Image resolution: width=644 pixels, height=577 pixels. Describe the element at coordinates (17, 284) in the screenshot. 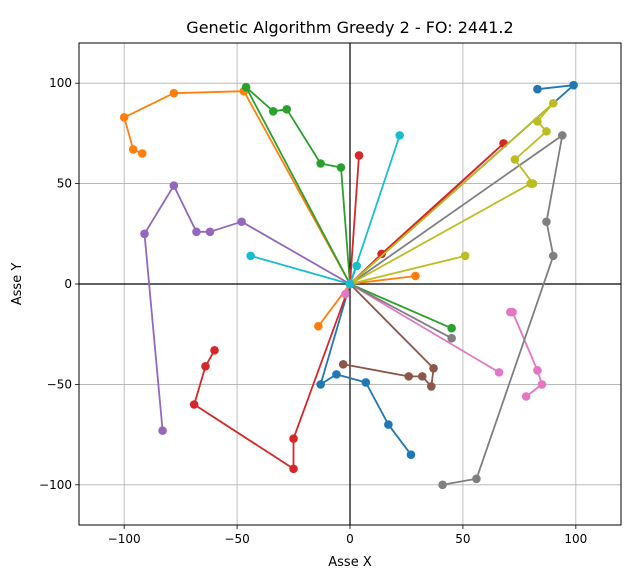

I see `y-axis-title: Asse Y` at that location.